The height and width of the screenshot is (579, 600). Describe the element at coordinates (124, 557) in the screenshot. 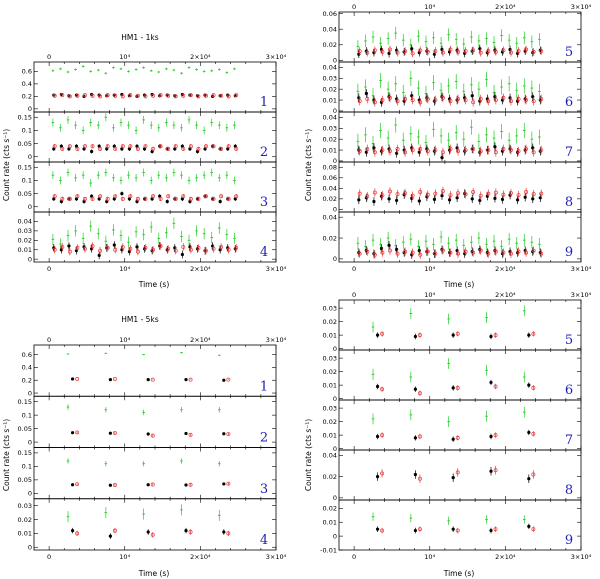

I see `x-tick-label: 10⁴` at that location.